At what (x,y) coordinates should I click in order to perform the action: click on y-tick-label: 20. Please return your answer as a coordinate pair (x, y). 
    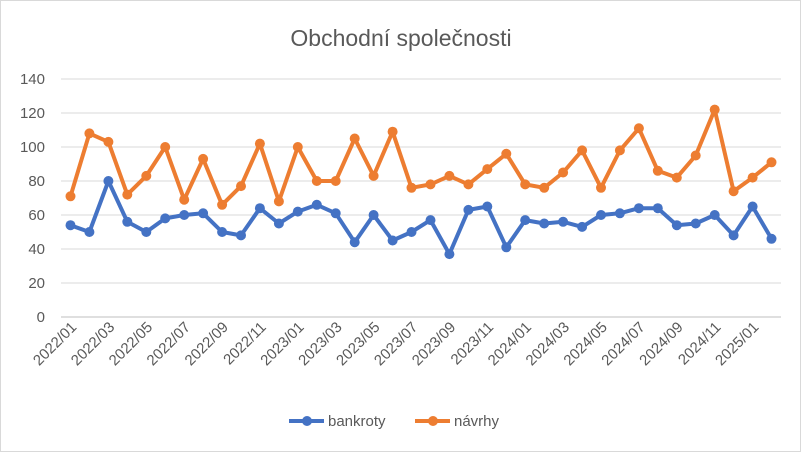
    Looking at the image, I should click on (36, 283).